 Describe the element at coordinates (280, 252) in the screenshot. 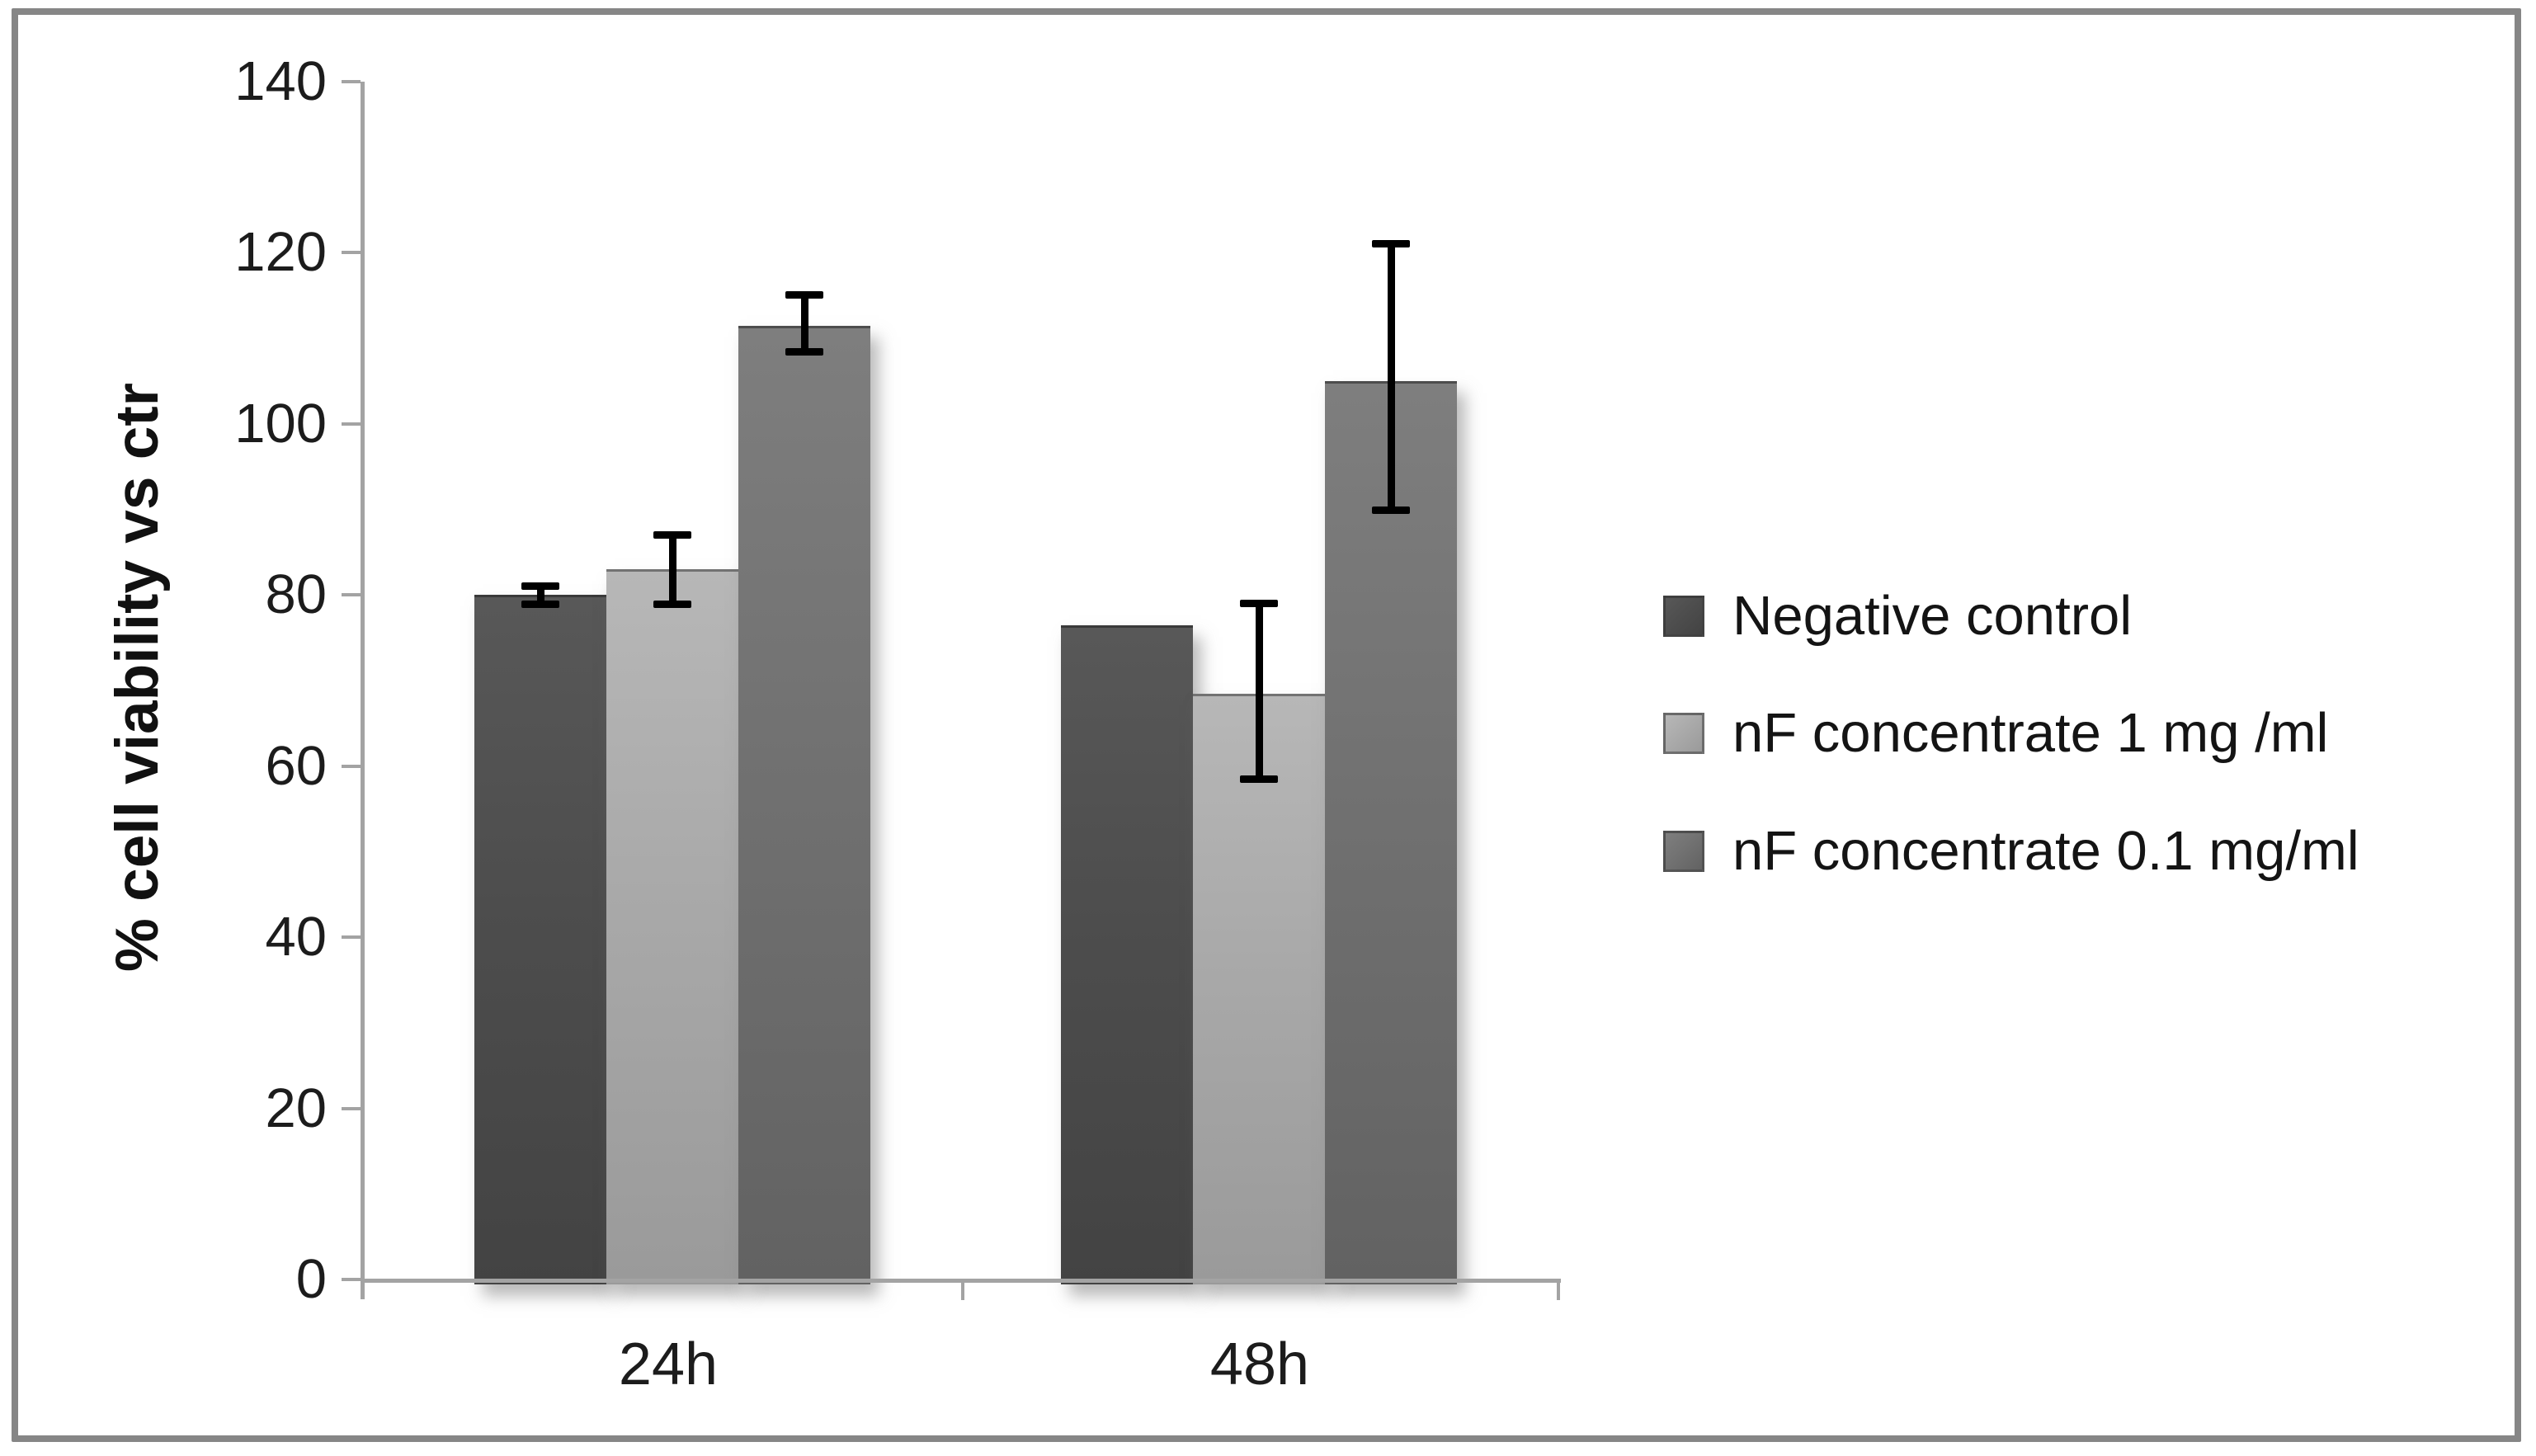

I see `y-tick-label-120: 120` at that location.